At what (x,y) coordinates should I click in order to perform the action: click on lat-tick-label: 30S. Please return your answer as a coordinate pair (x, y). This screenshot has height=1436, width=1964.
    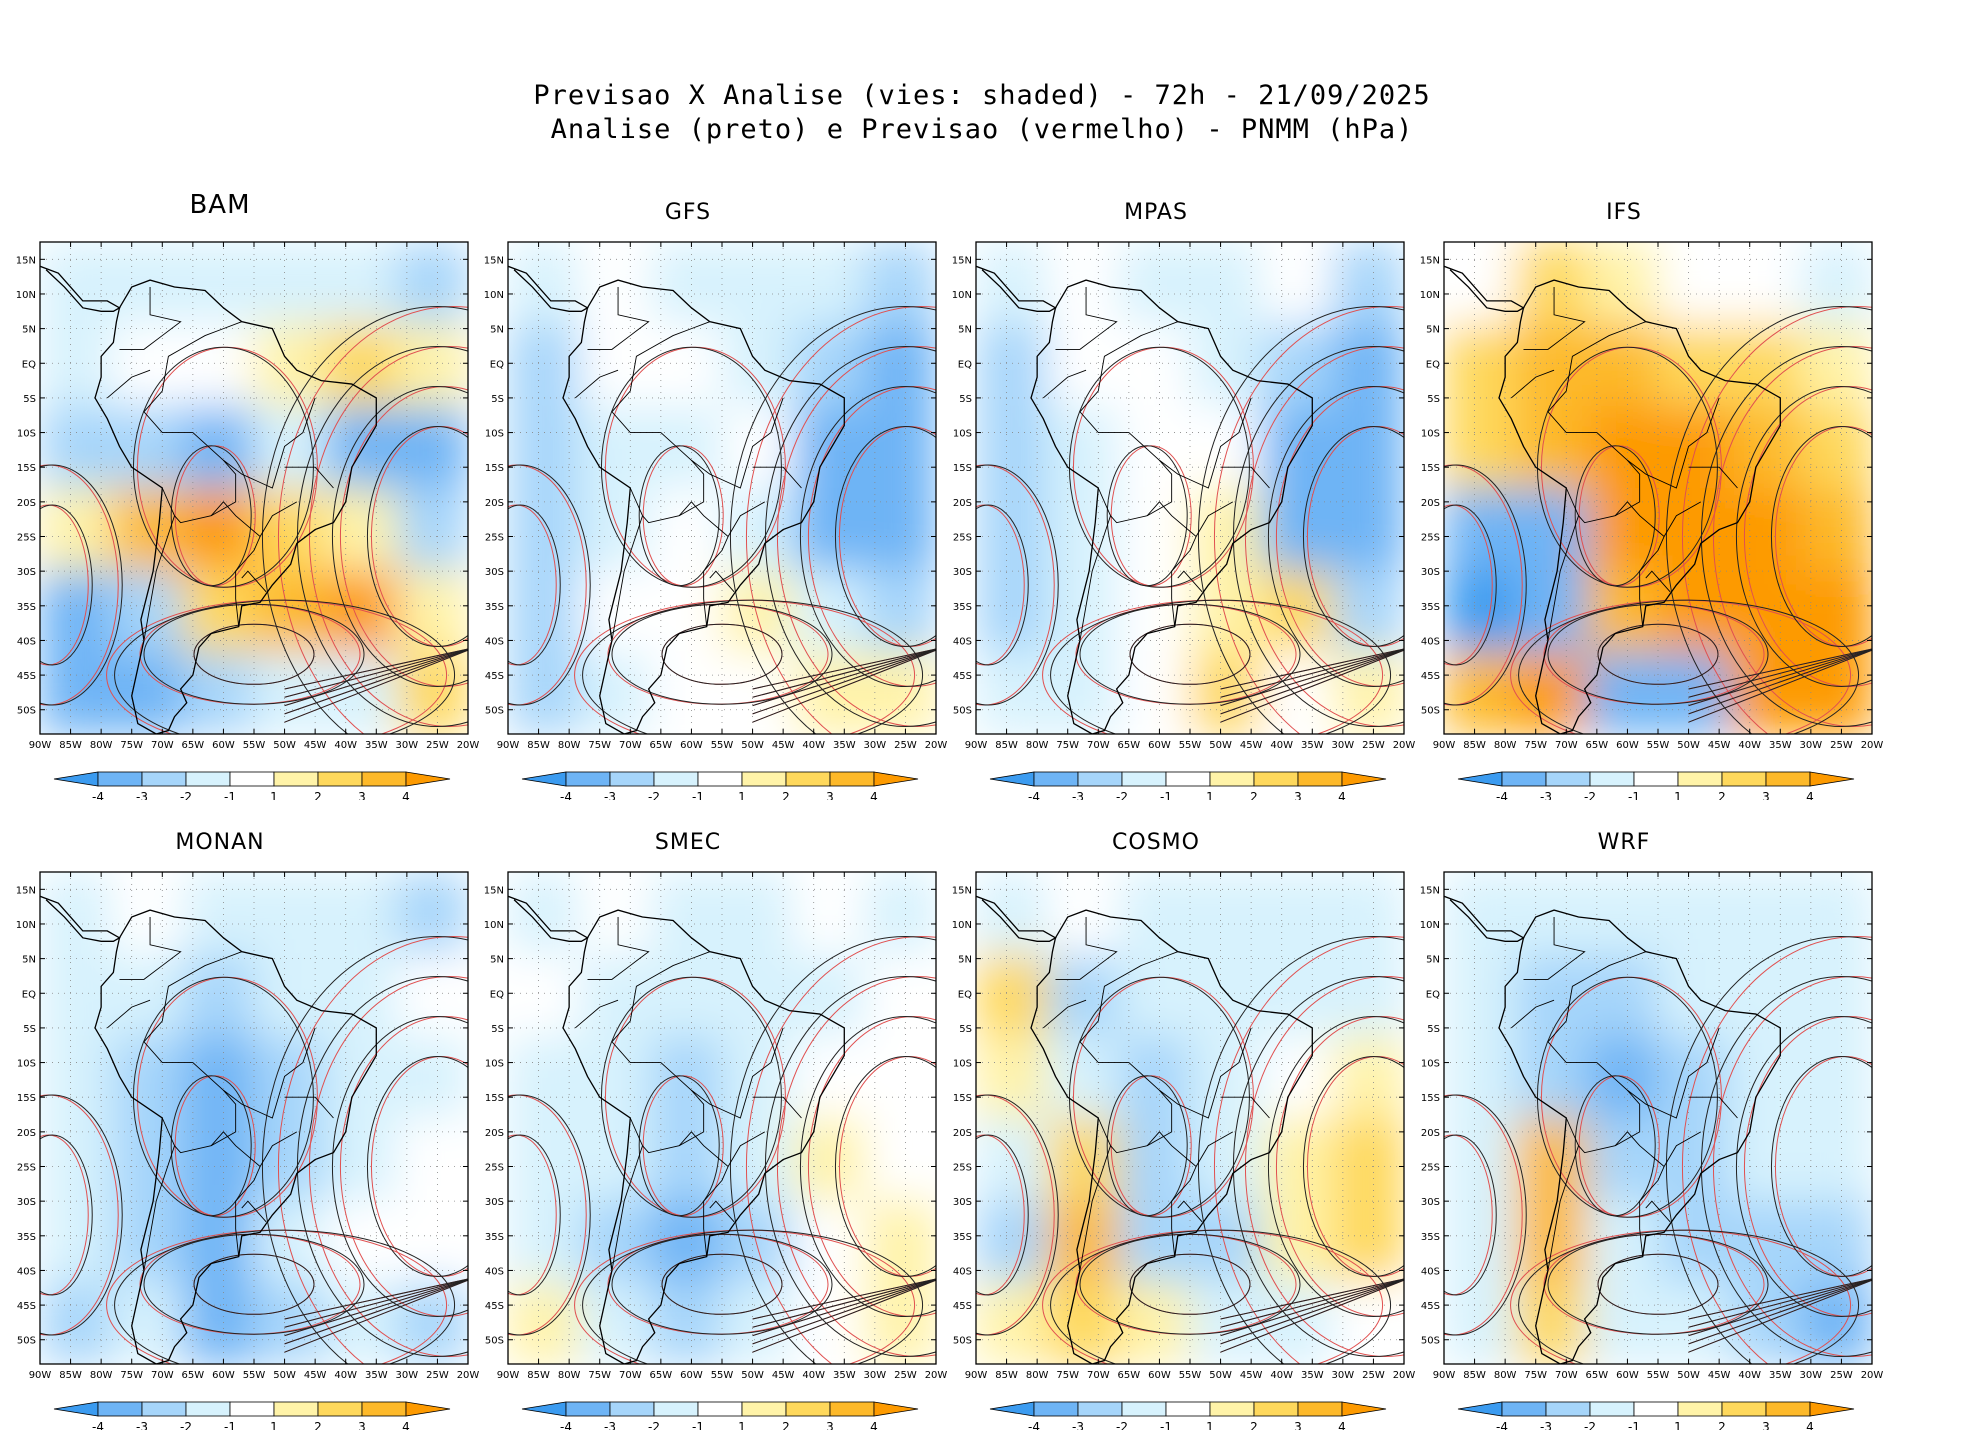
    Looking at the image, I should click on (962, 1202).